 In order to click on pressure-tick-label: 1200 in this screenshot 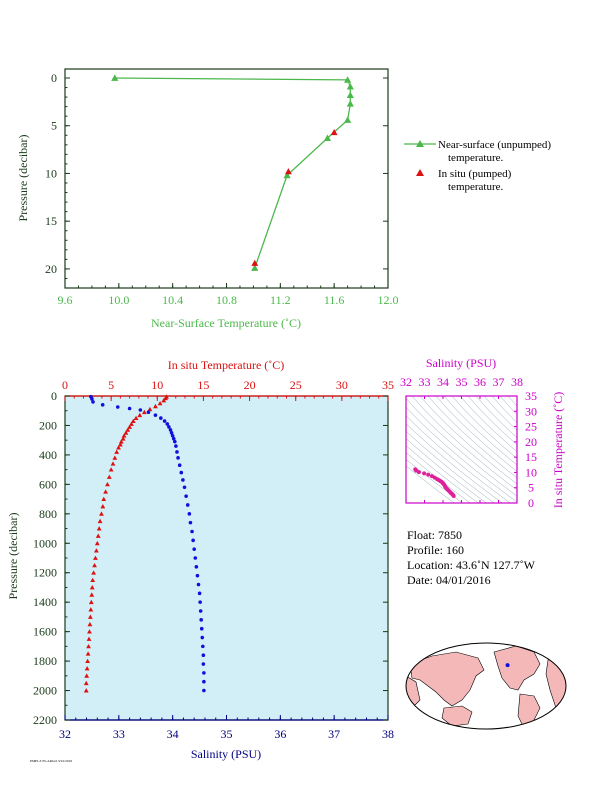, I will do `click(45, 573)`.